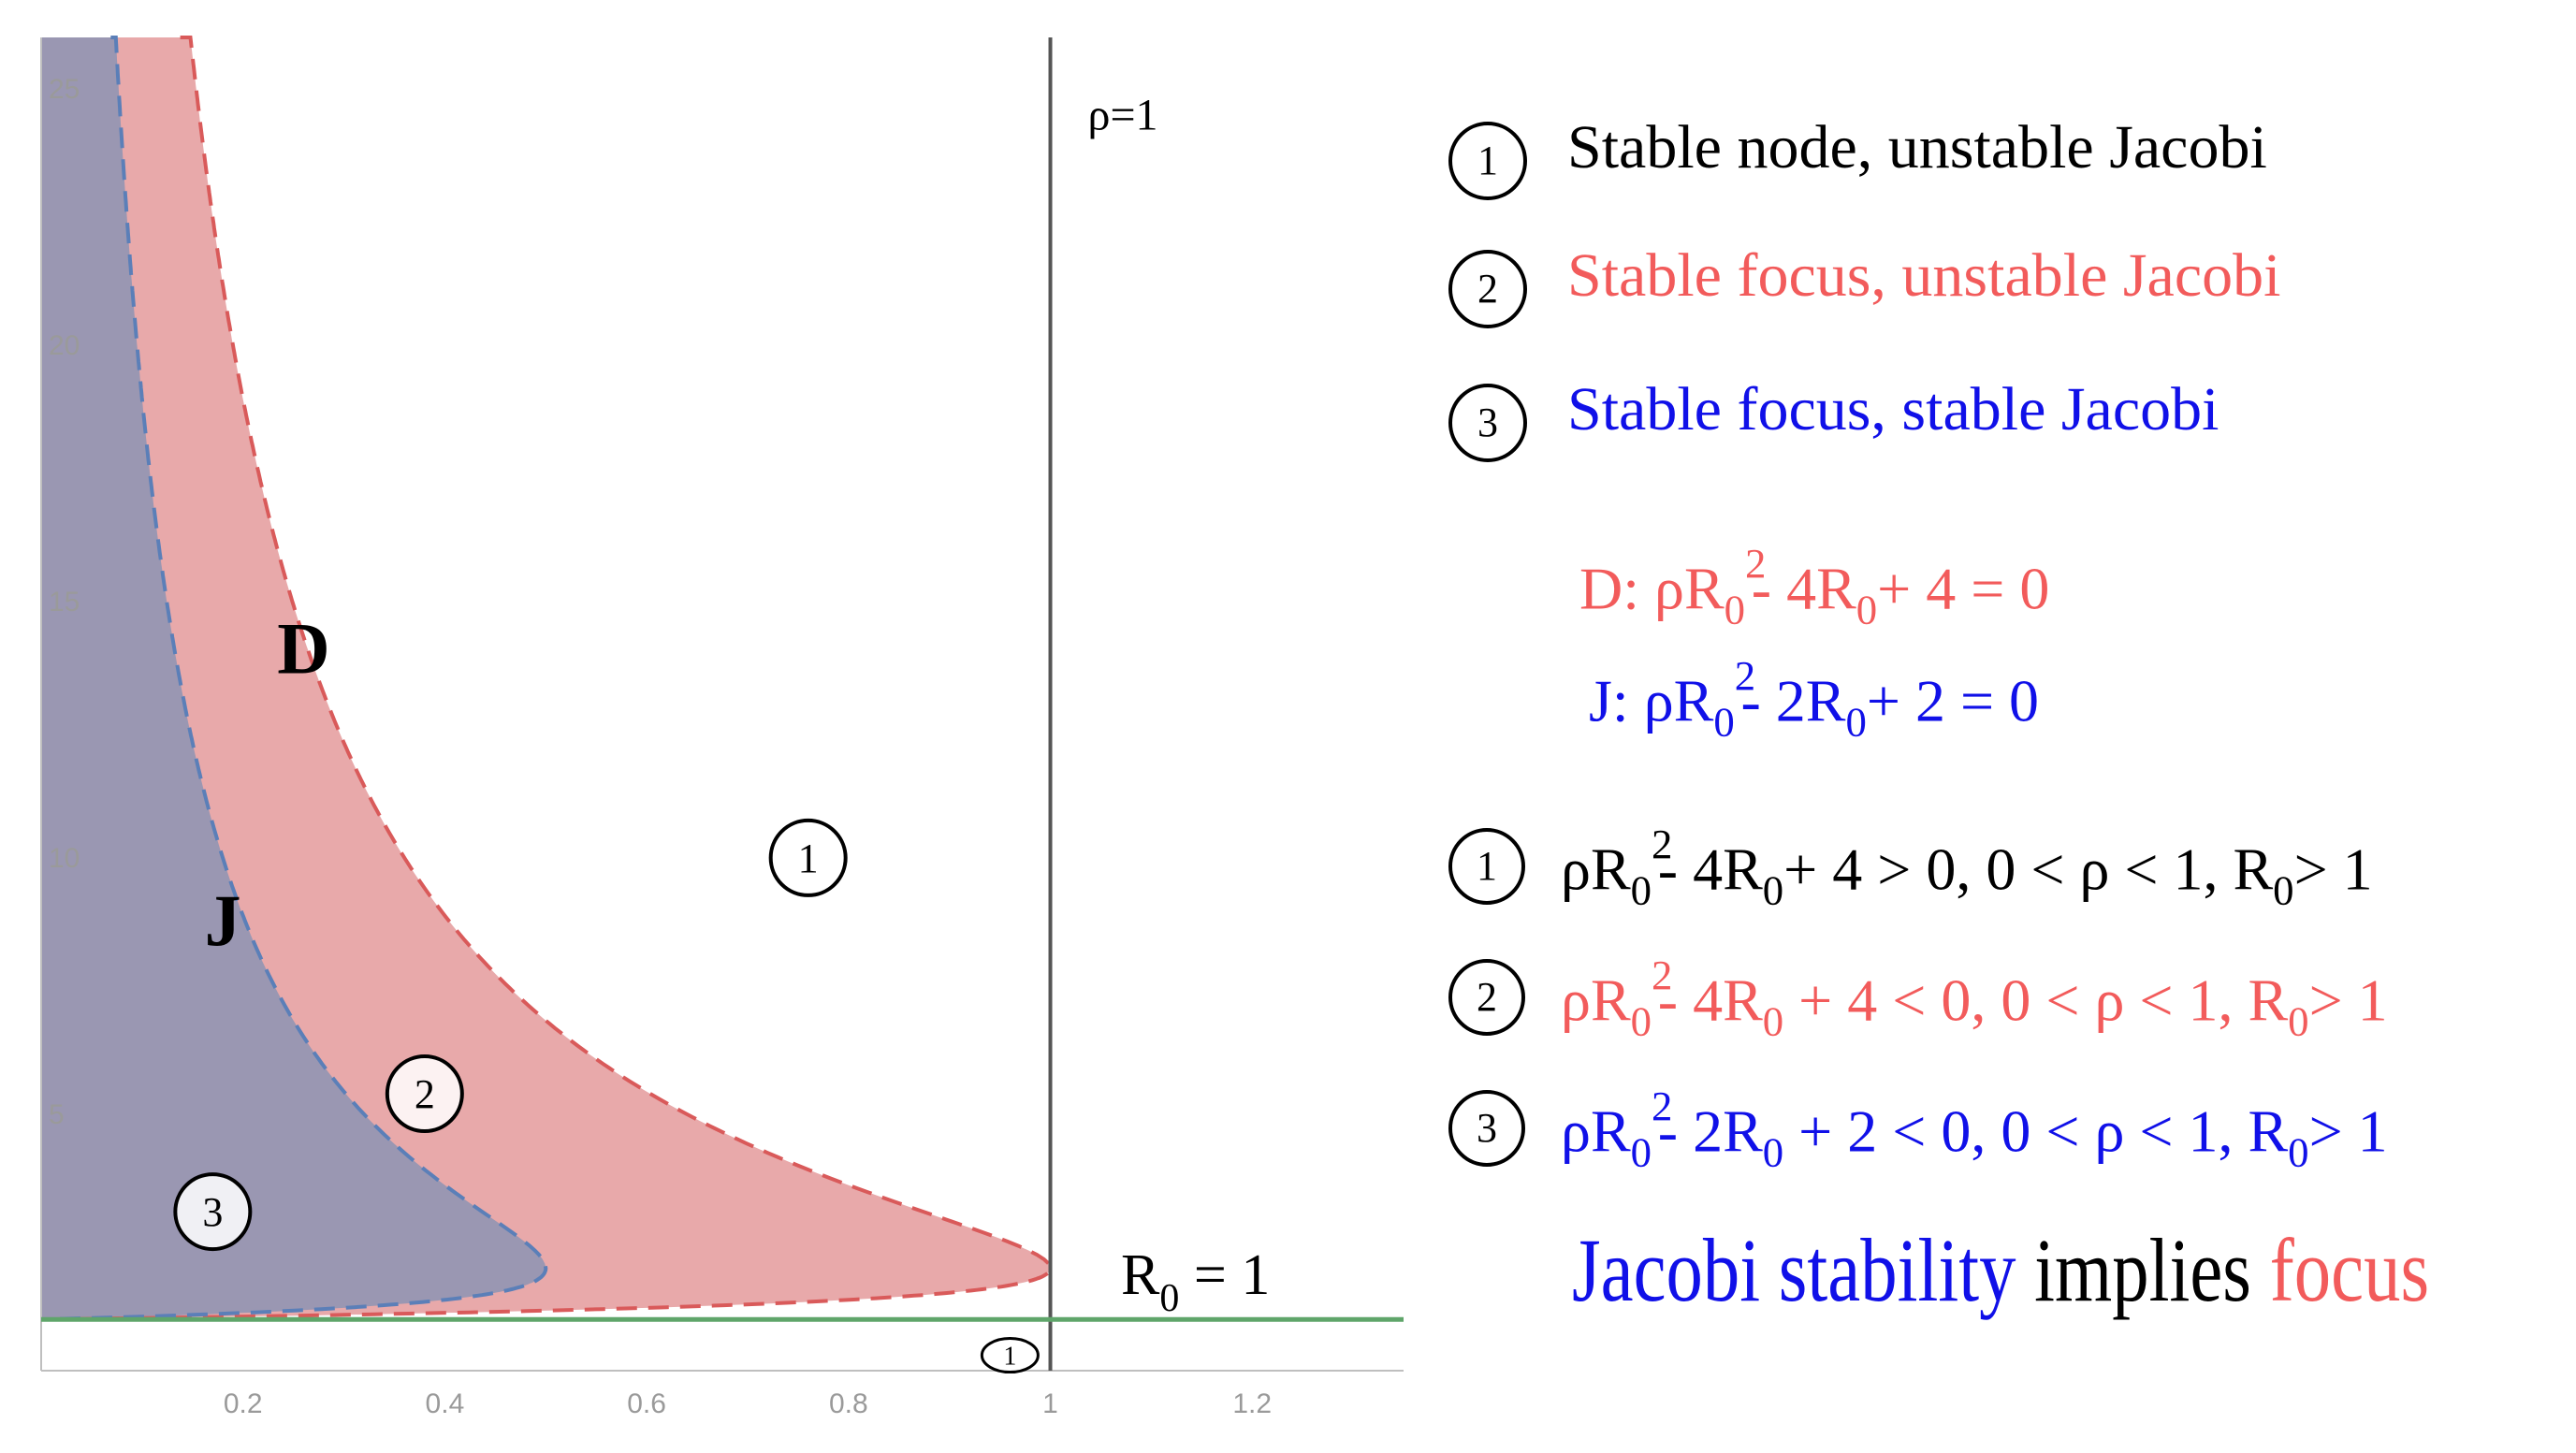  Describe the element at coordinates (1974, 998) in the screenshot. I see `inequality-2: ρR02- 4R0 + 4 < 0, 0 < ρ < 1, R0> 1` at that location.